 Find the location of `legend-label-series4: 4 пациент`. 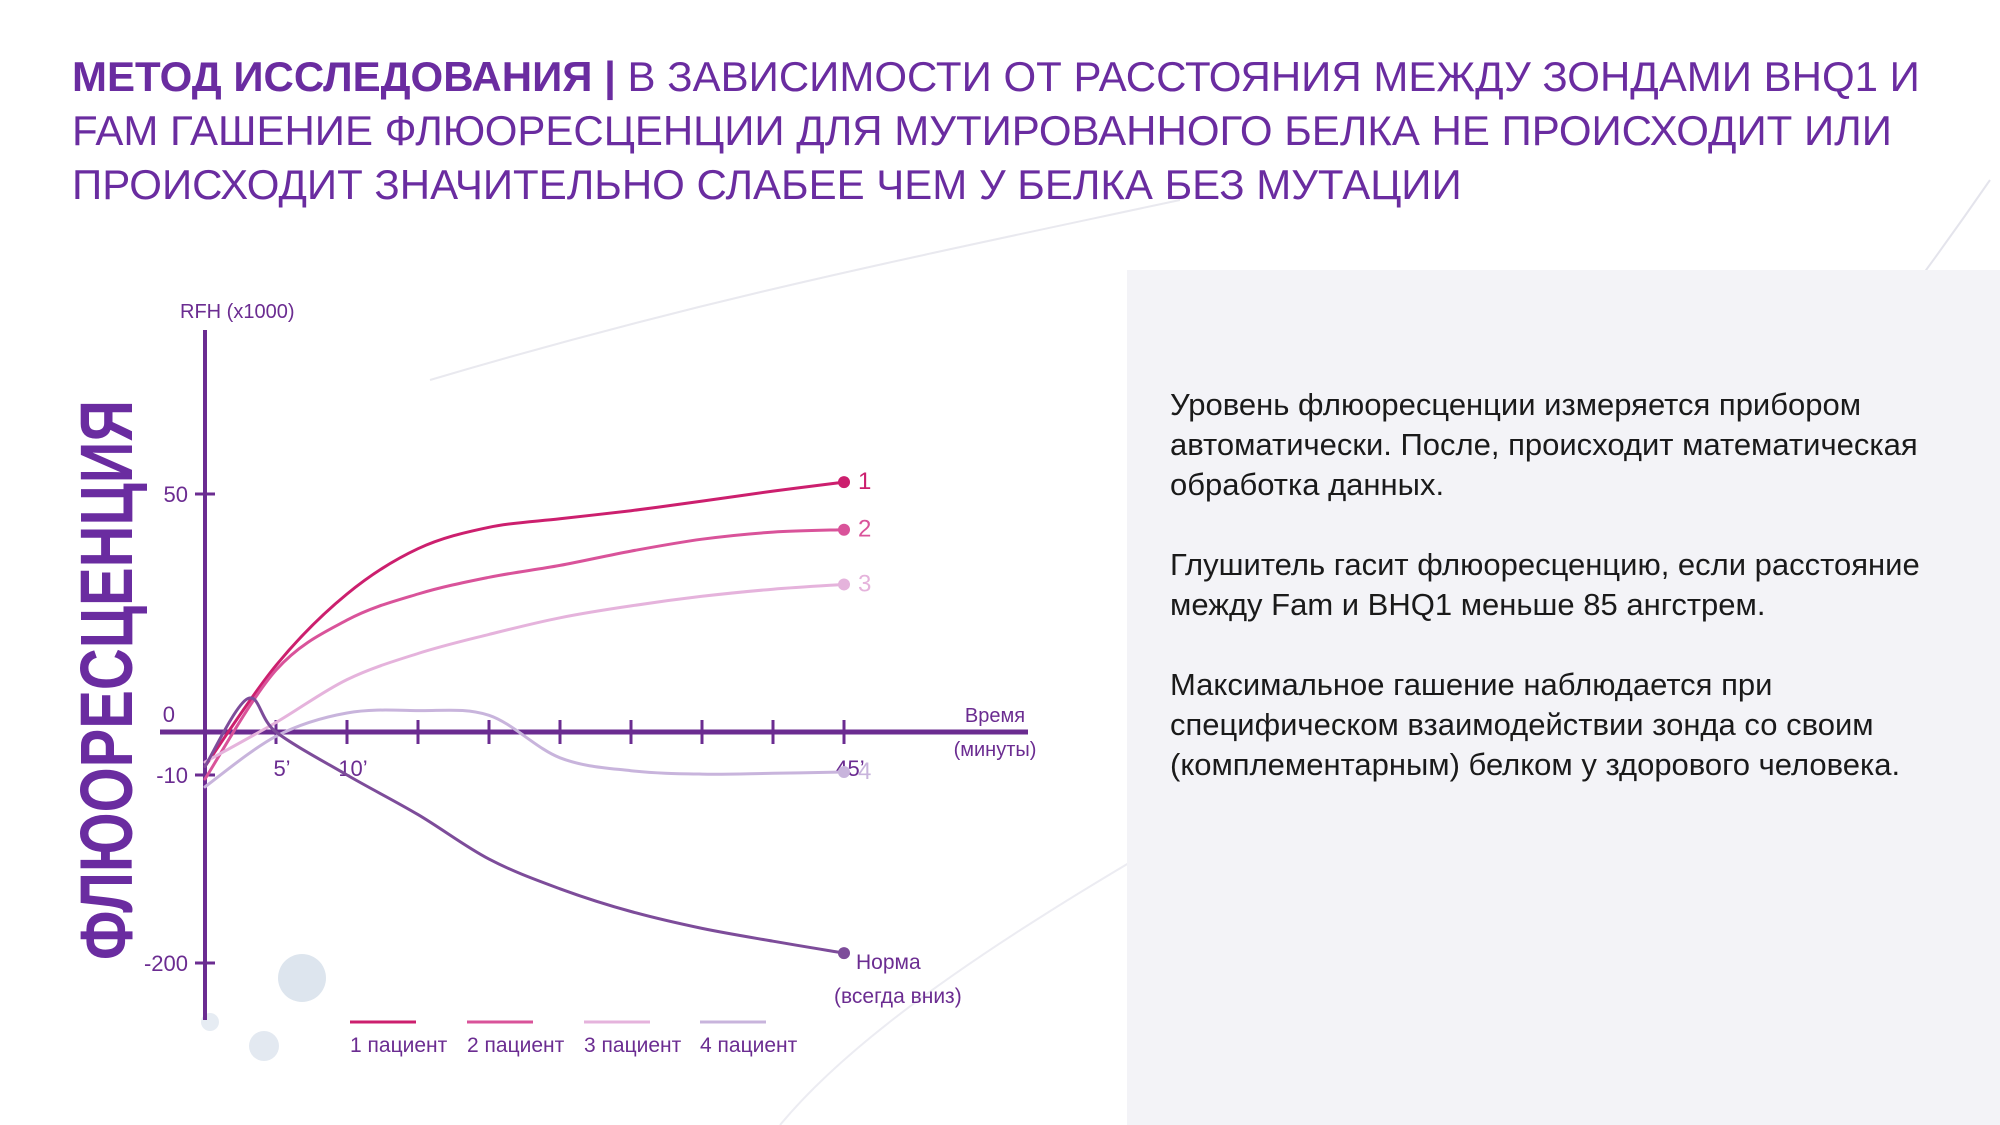

legend-label-series4: 4 пациент is located at coordinates (749, 1045).